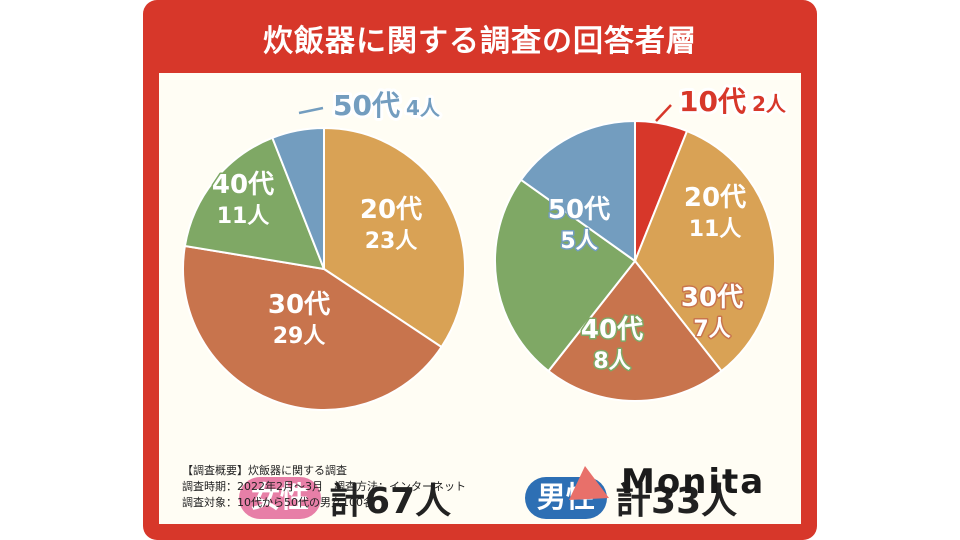 The image size is (960, 540). Describe the element at coordinates (566, 498) in the screenshot. I see `male-badge: 男性` at that location.